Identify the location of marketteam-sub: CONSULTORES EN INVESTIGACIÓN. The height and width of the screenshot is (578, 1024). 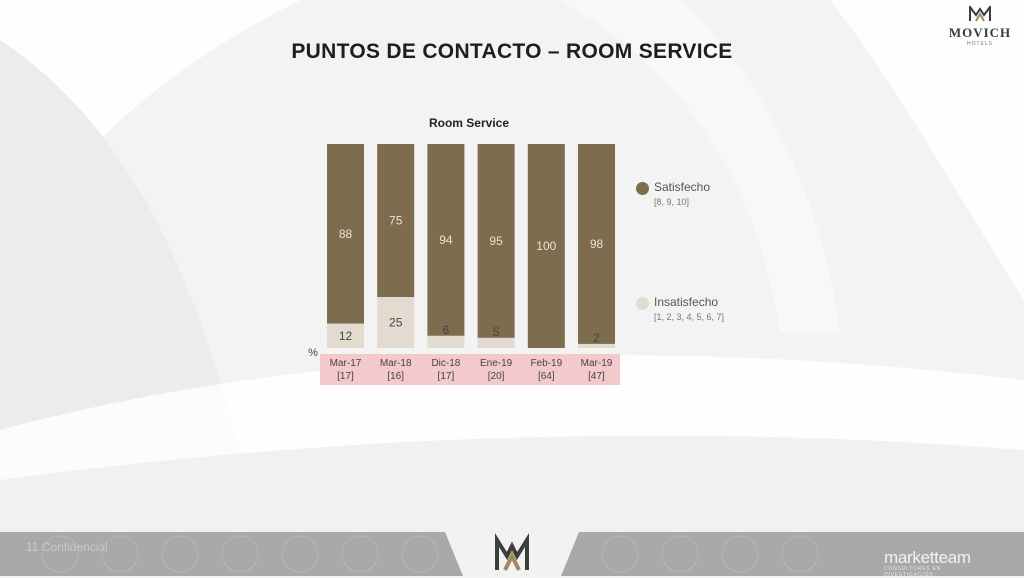
(913, 572).